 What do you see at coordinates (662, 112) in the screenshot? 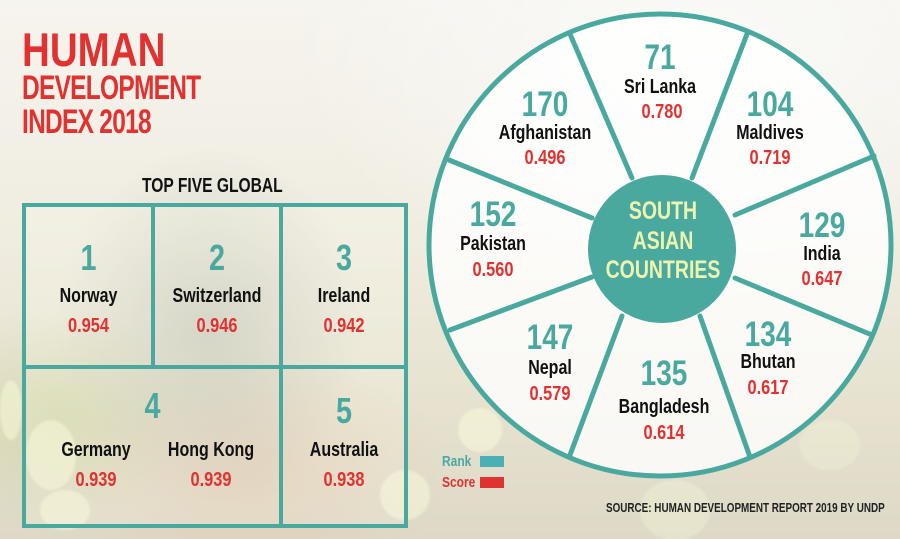
I see `score-value: 0.780` at bounding box center [662, 112].